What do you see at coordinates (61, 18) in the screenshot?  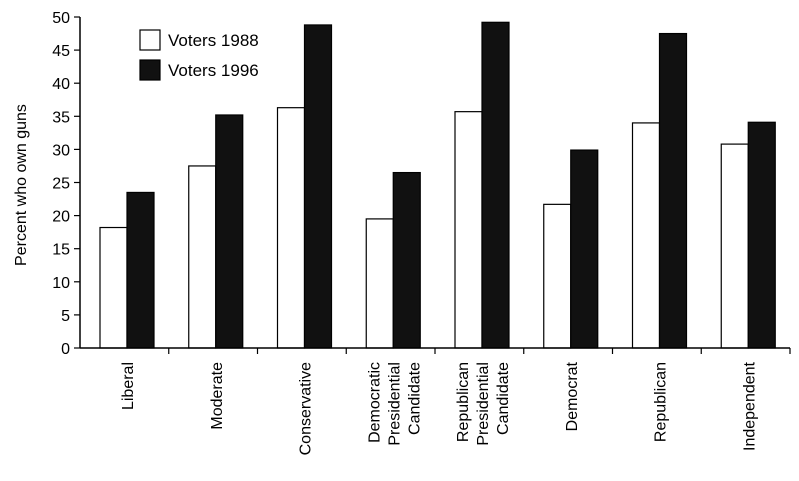 I see `y-tick-label: 50` at bounding box center [61, 18].